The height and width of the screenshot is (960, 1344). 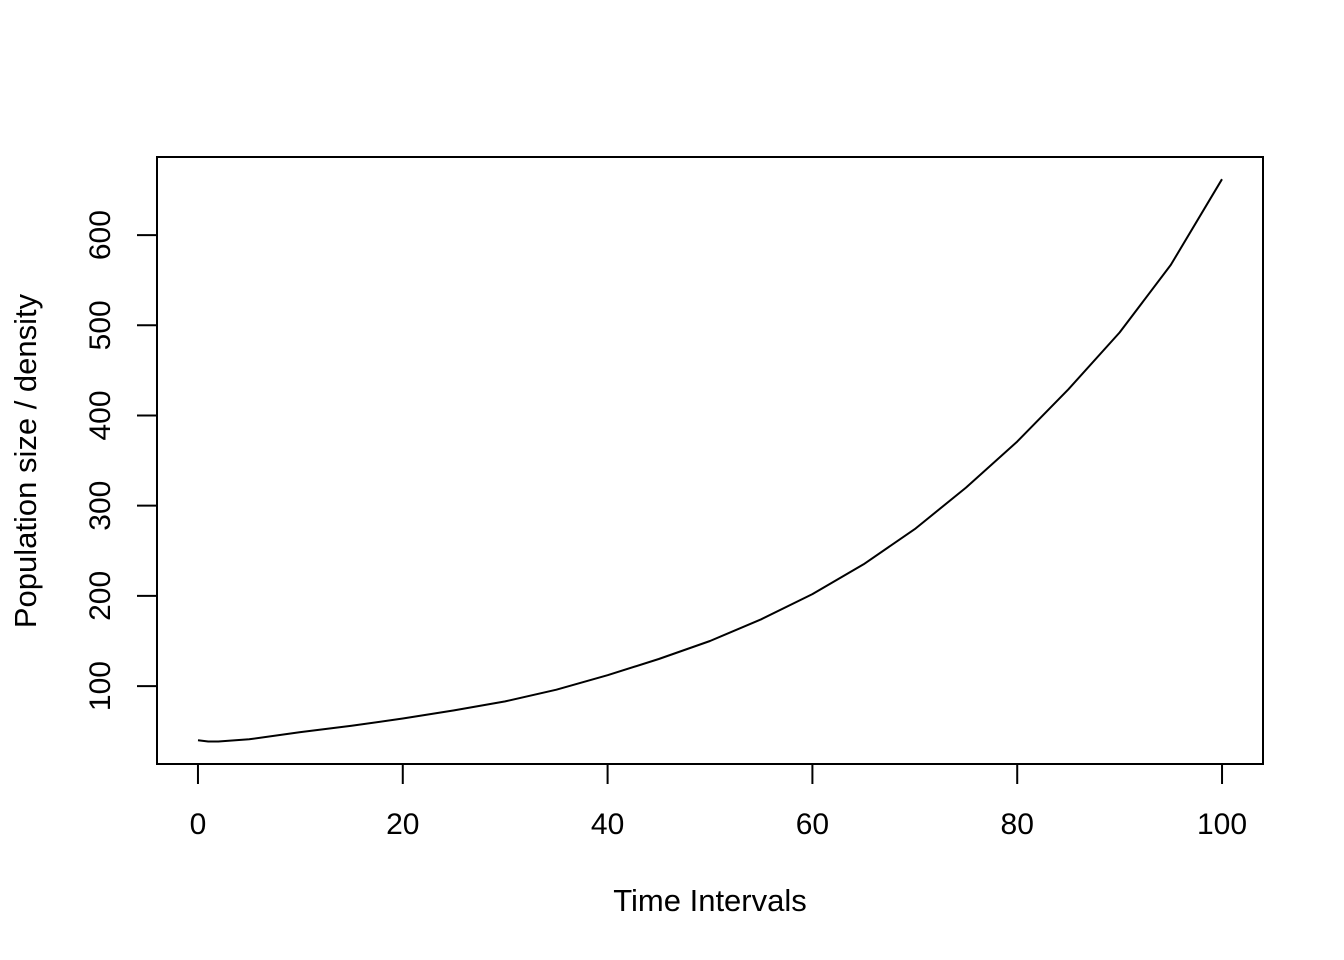 What do you see at coordinates (607, 824) in the screenshot?
I see `x-tick-label: 40` at bounding box center [607, 824].